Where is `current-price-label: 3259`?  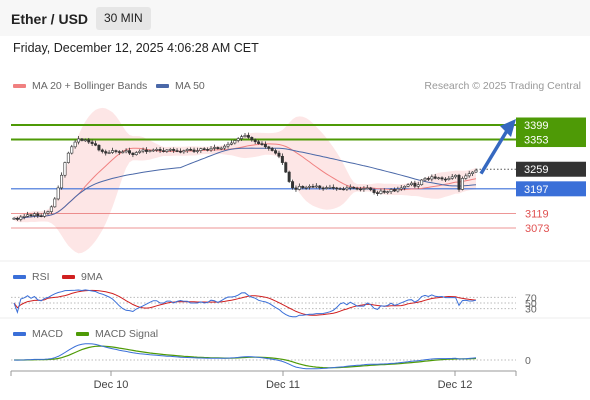 current-price-label: 3259 is located at coordinates (536, 170).